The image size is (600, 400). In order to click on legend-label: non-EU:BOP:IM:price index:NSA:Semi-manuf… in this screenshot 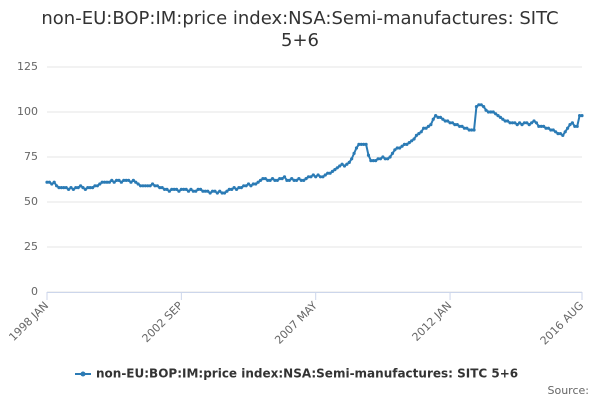, I will do `click(307, 374)`.